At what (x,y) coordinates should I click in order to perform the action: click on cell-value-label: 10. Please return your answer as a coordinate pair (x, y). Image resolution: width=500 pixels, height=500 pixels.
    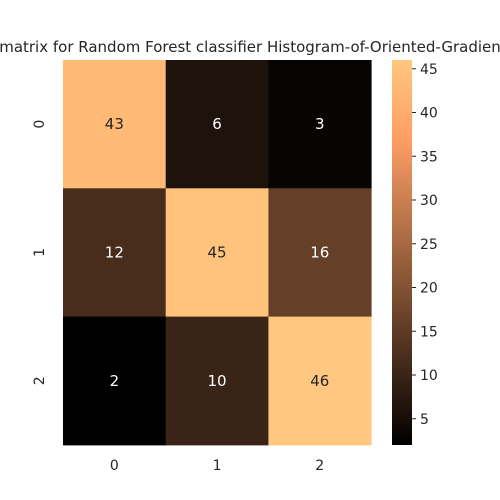
    Looking at the image, I should click on (217, 381).